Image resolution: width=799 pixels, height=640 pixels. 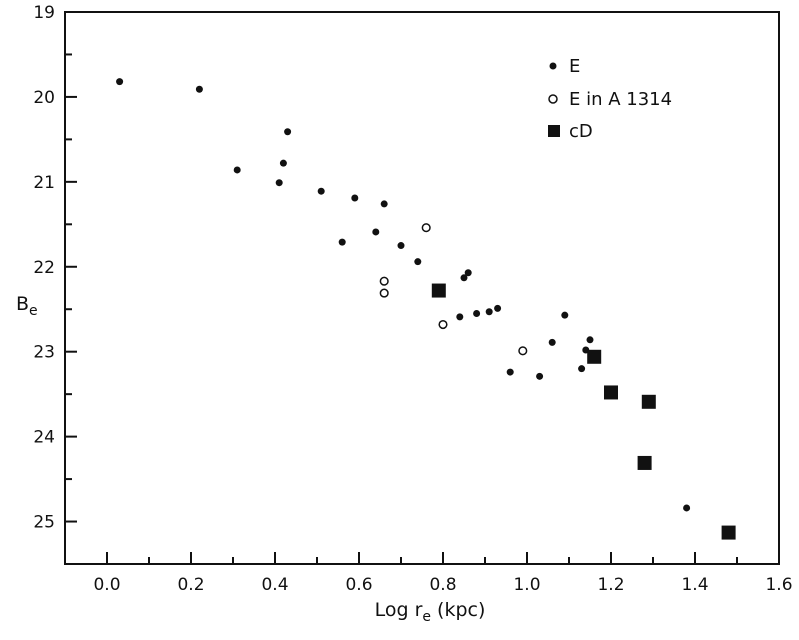 What do you see at coordinates (358, 585) in the screenshot?
I see `x-tick-label: 0.6` at bounding box center [358, 585].